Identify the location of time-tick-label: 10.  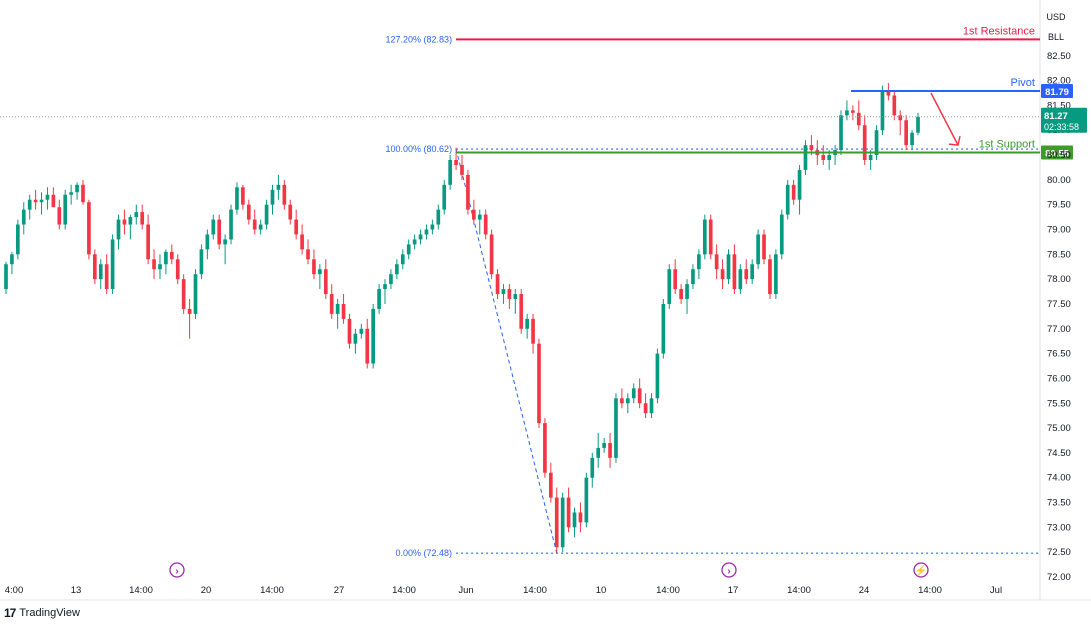
(601, 590).